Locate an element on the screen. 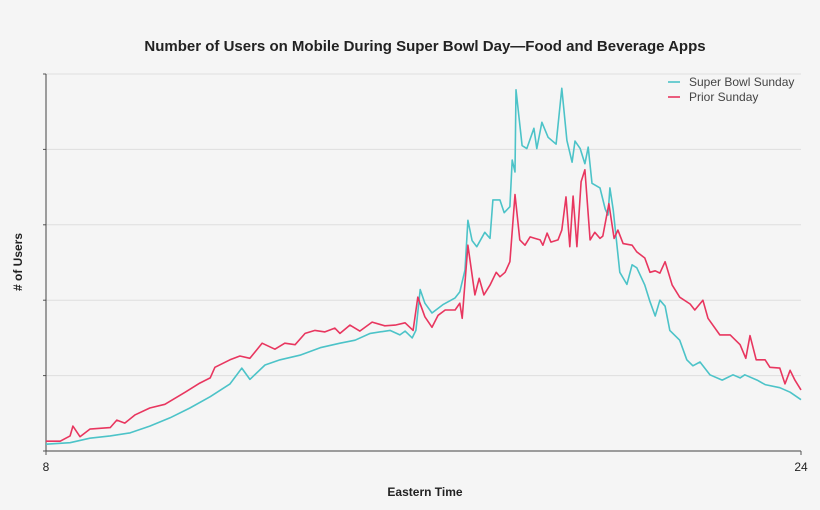  x-tick-label: 8 is located at coordinates (46, 467).